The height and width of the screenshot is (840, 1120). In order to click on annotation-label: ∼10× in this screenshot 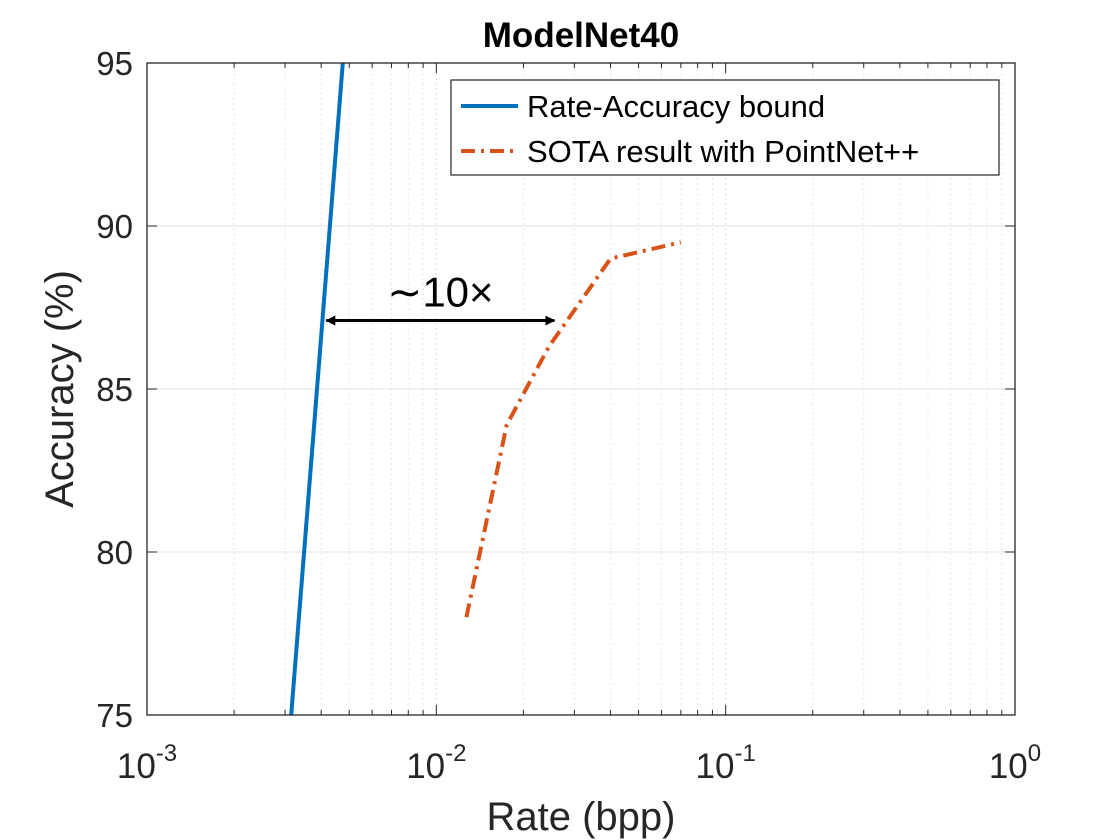, I will do `click(440, 292)`.